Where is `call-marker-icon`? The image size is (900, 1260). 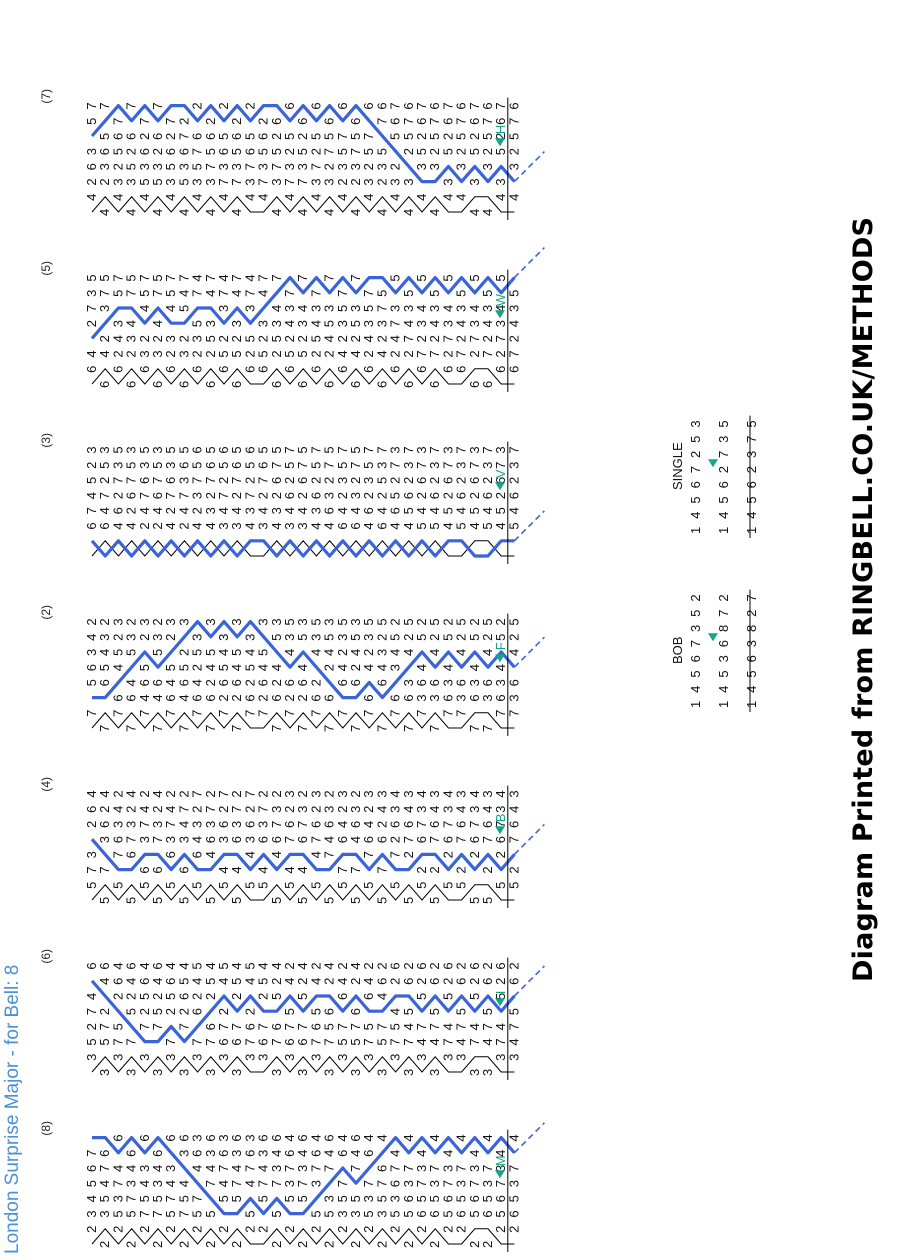
call-marker-icon is located at coordinates (713, 463).